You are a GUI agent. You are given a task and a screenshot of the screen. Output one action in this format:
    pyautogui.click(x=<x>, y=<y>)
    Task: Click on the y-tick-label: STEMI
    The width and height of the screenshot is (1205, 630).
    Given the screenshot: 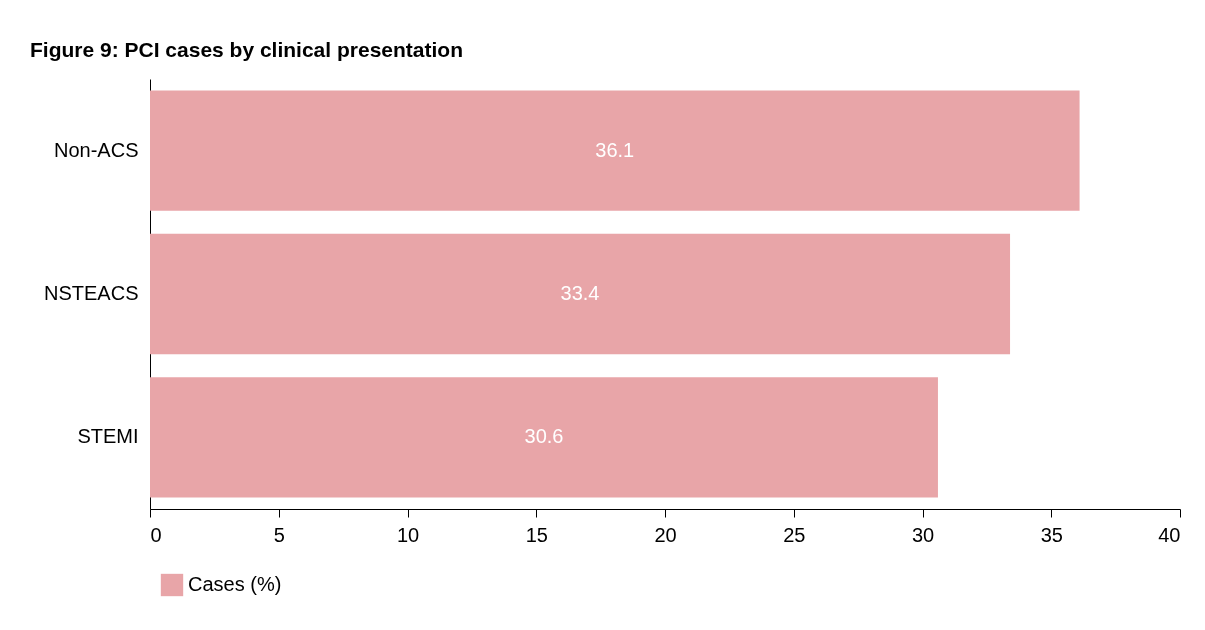 What is the action you would take?
    pyautogui.click(x=108, y=436)
    